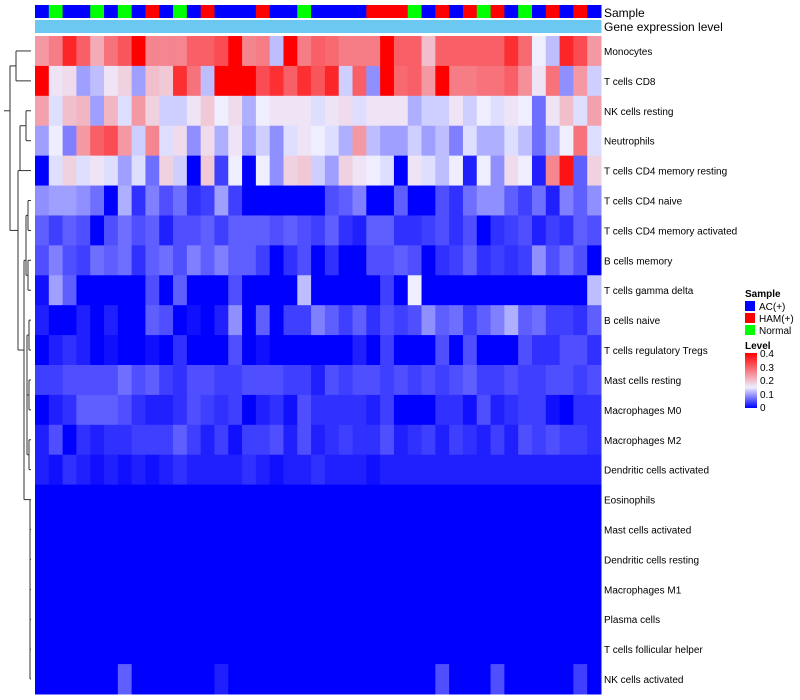  Describe the element at coordinates (628, 52) in the screenshot. I see `row-label: Monocytes` at that location.